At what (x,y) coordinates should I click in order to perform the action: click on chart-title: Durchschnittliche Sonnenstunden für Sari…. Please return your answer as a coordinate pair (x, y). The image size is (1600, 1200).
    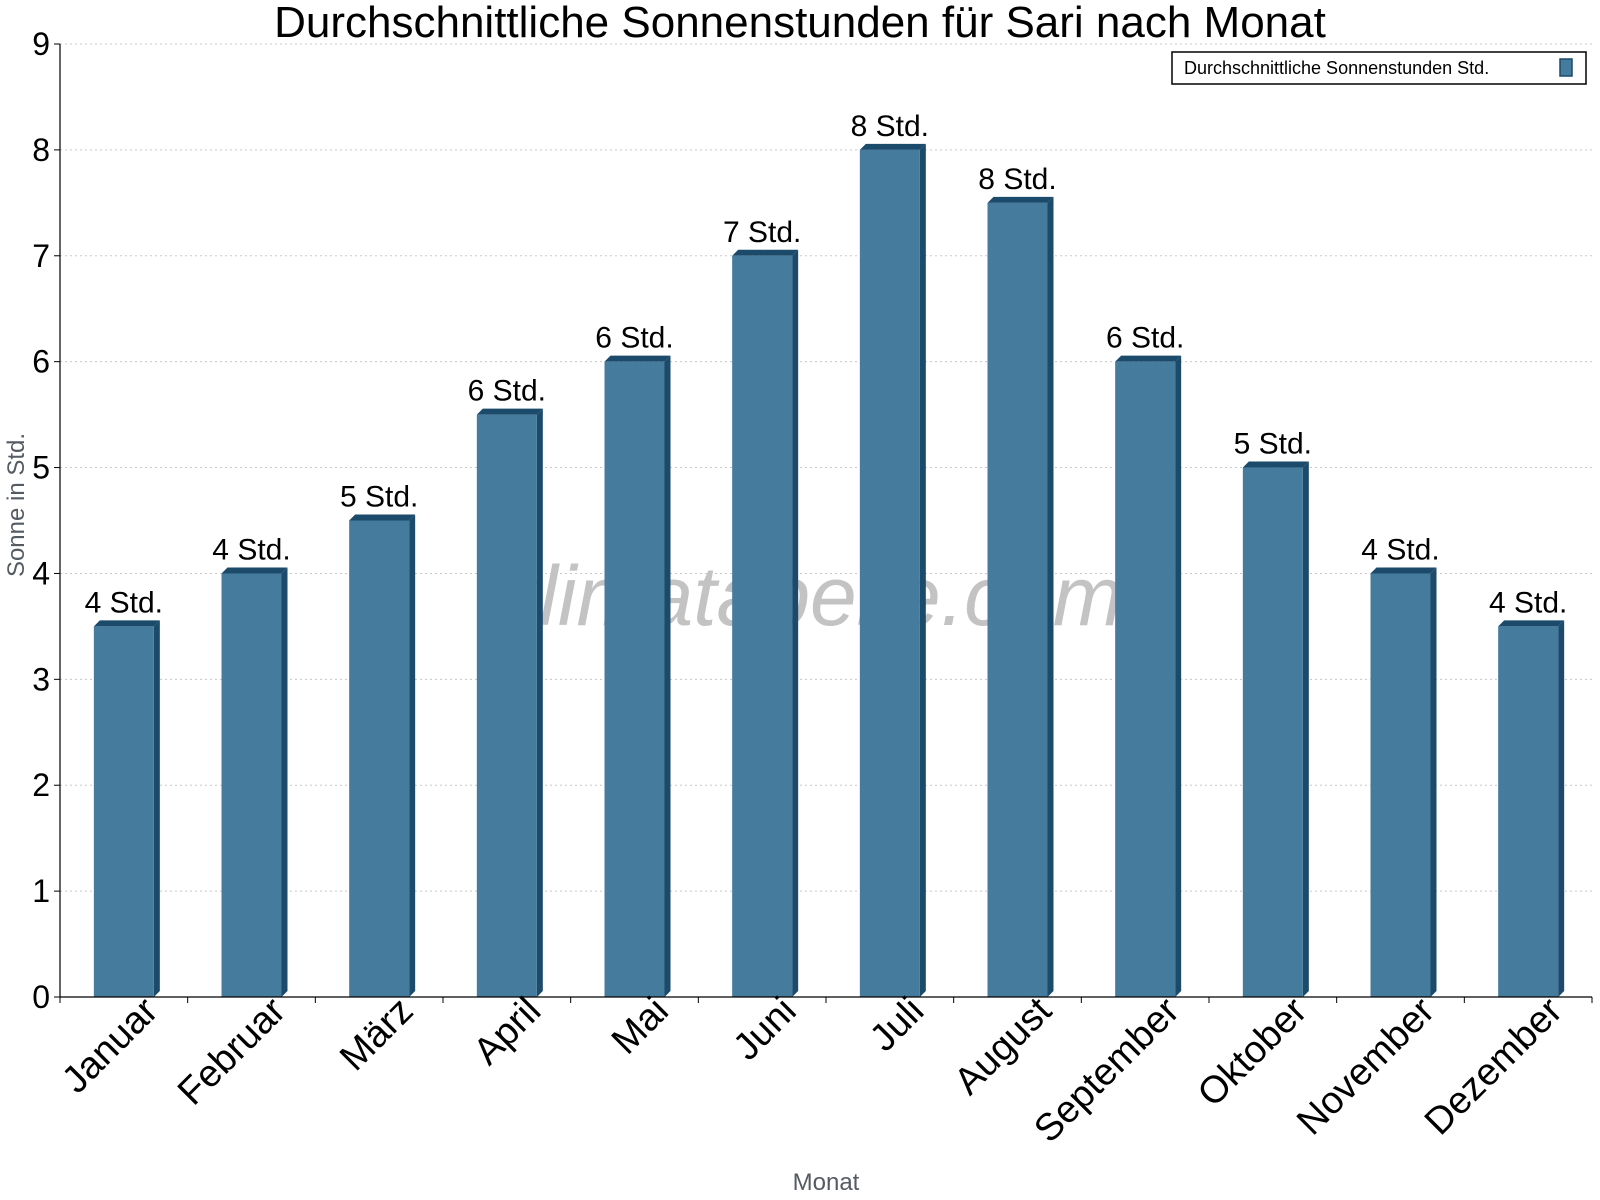
    Looking at the image, I should click on (800, 23).